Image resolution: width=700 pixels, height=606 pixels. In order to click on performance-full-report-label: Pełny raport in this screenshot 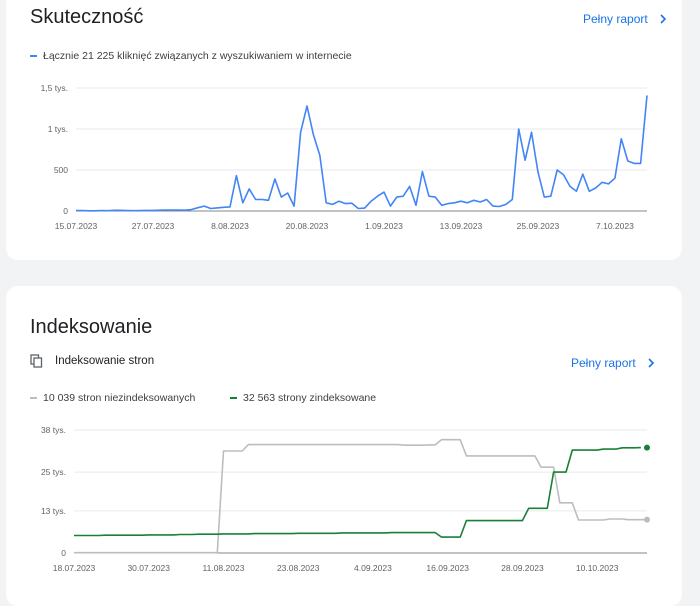, I will do `click(615, 19)`.